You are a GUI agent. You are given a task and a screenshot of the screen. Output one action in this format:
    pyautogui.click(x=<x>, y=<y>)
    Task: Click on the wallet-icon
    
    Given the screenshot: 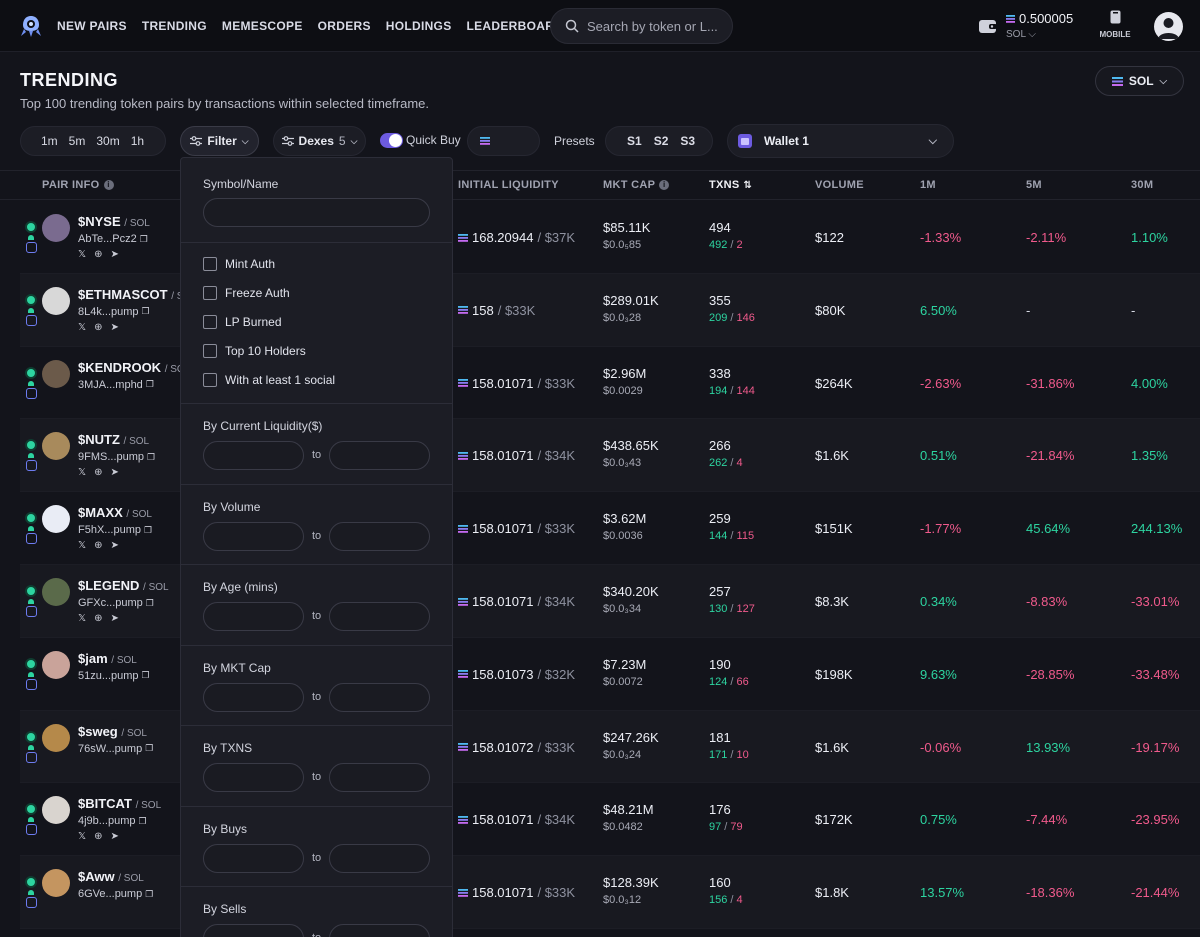 What is the action you would take?
    pyautogui.click(x=988, y=26)
    